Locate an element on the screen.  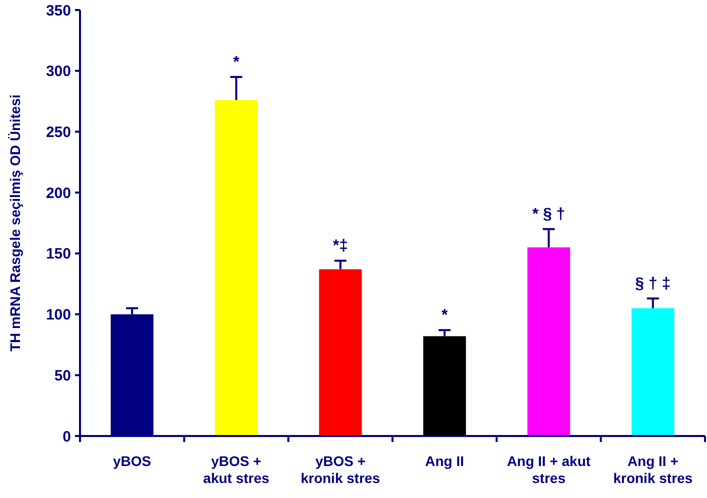
x-tick-label: yBOS + akut stres is located at coordinates (236, 469).